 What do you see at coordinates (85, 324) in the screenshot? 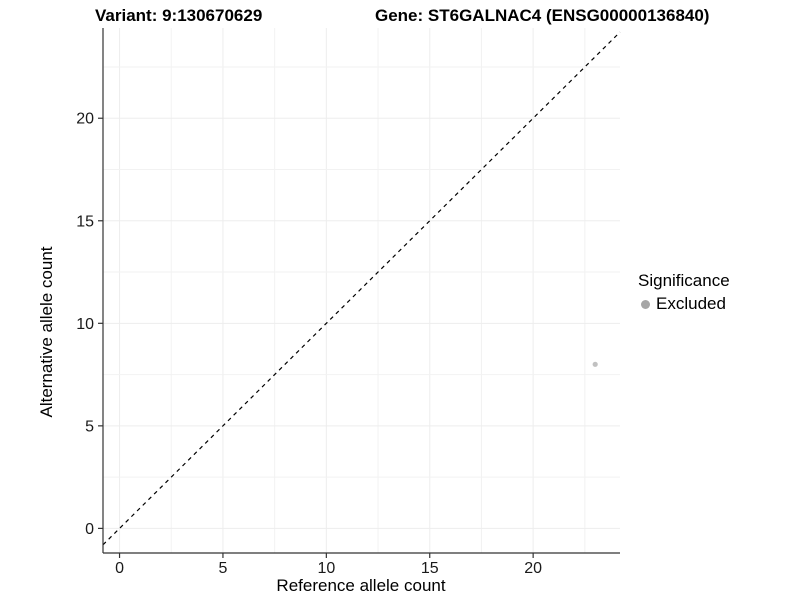
I see `y-tick-label: 10` at bounding box center [85, 324].